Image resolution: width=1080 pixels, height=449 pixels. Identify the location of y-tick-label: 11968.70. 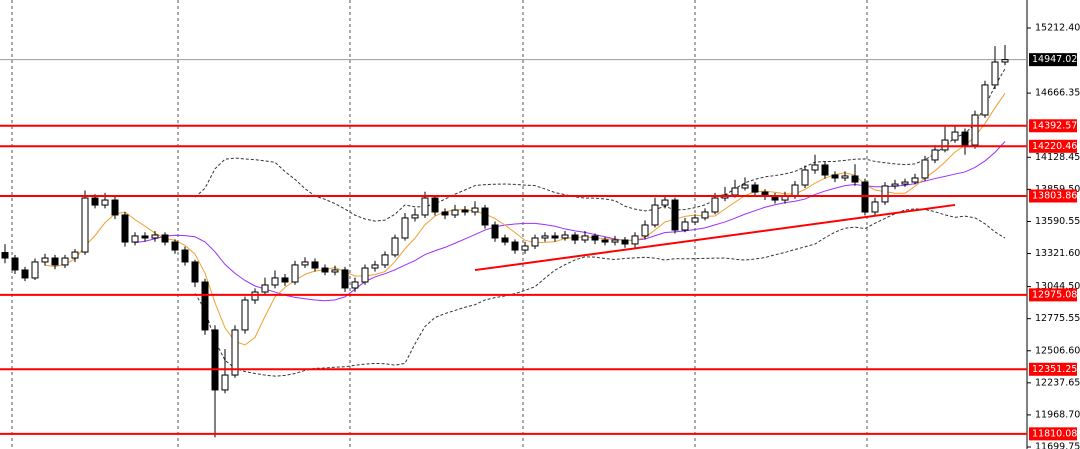
(1057, 414).